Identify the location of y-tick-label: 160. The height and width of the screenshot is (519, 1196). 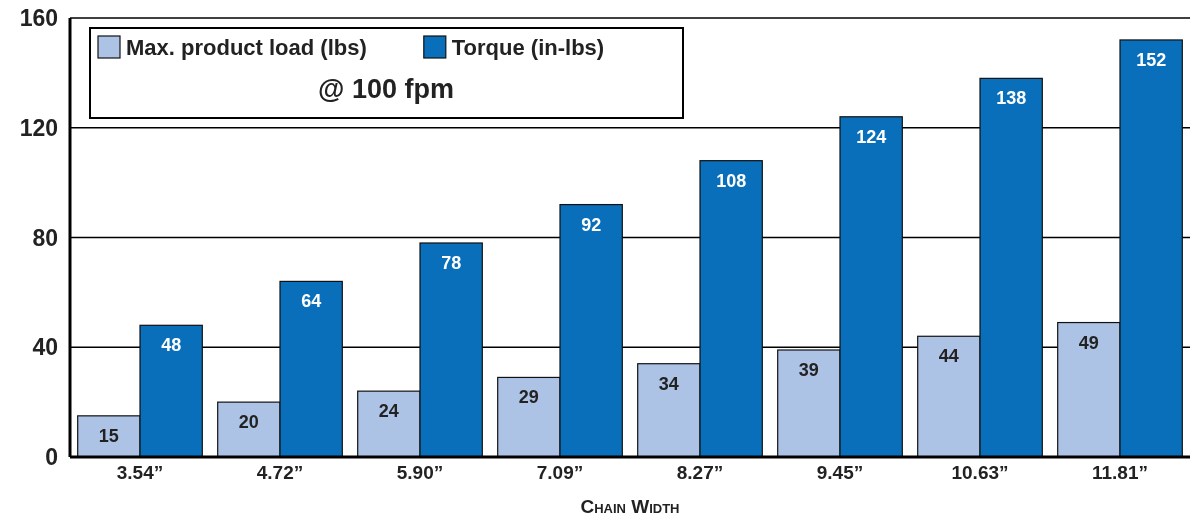
(38, 18).